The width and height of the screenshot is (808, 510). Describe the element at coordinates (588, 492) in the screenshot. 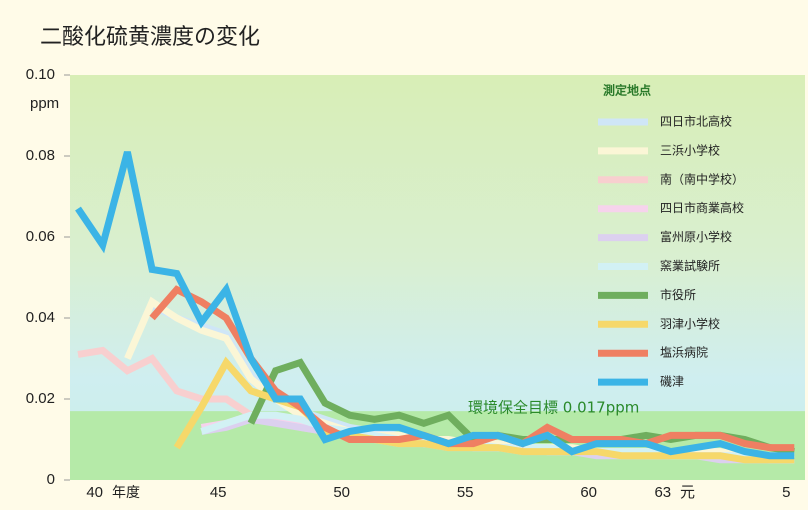

I see `x-tick-label: 60` at that location.